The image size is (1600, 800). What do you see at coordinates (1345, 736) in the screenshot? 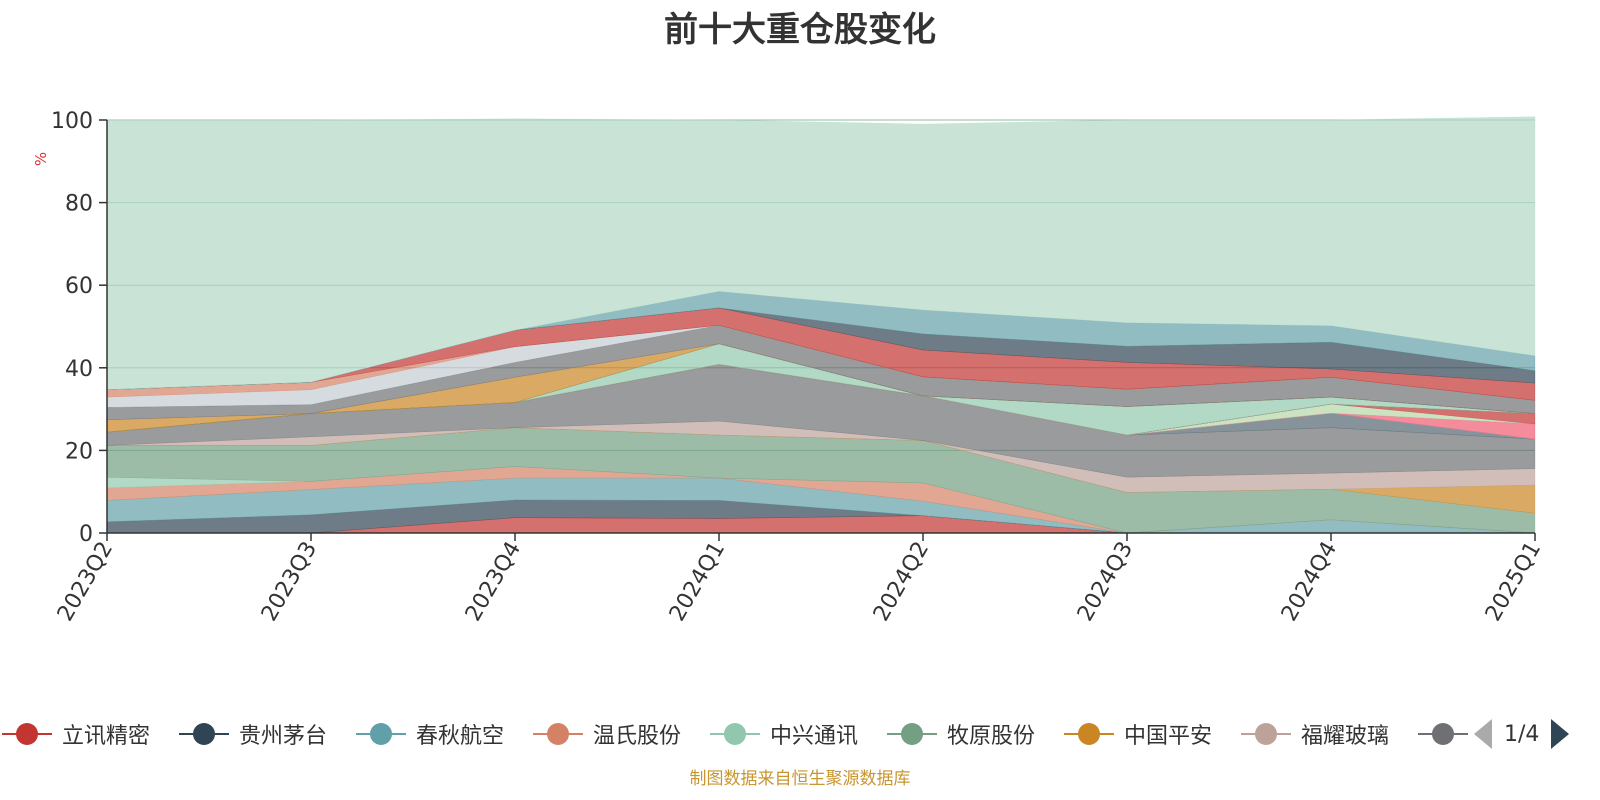
I see `legend-label: 福耀玻璃` at bounding box center [1345, 736].